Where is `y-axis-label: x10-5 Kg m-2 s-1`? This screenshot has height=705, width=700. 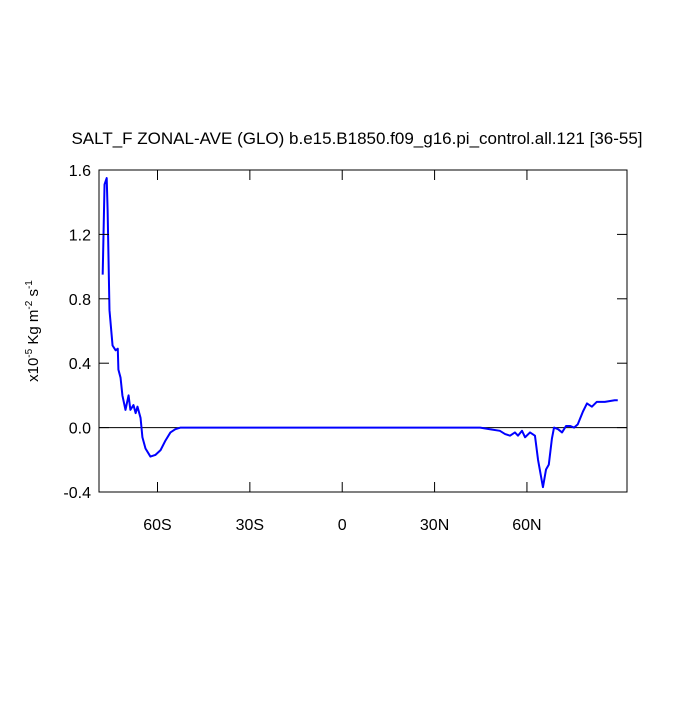
y-axis-label: x10-5 Kg m-2 s-1 is located at coordinates (33, 331).